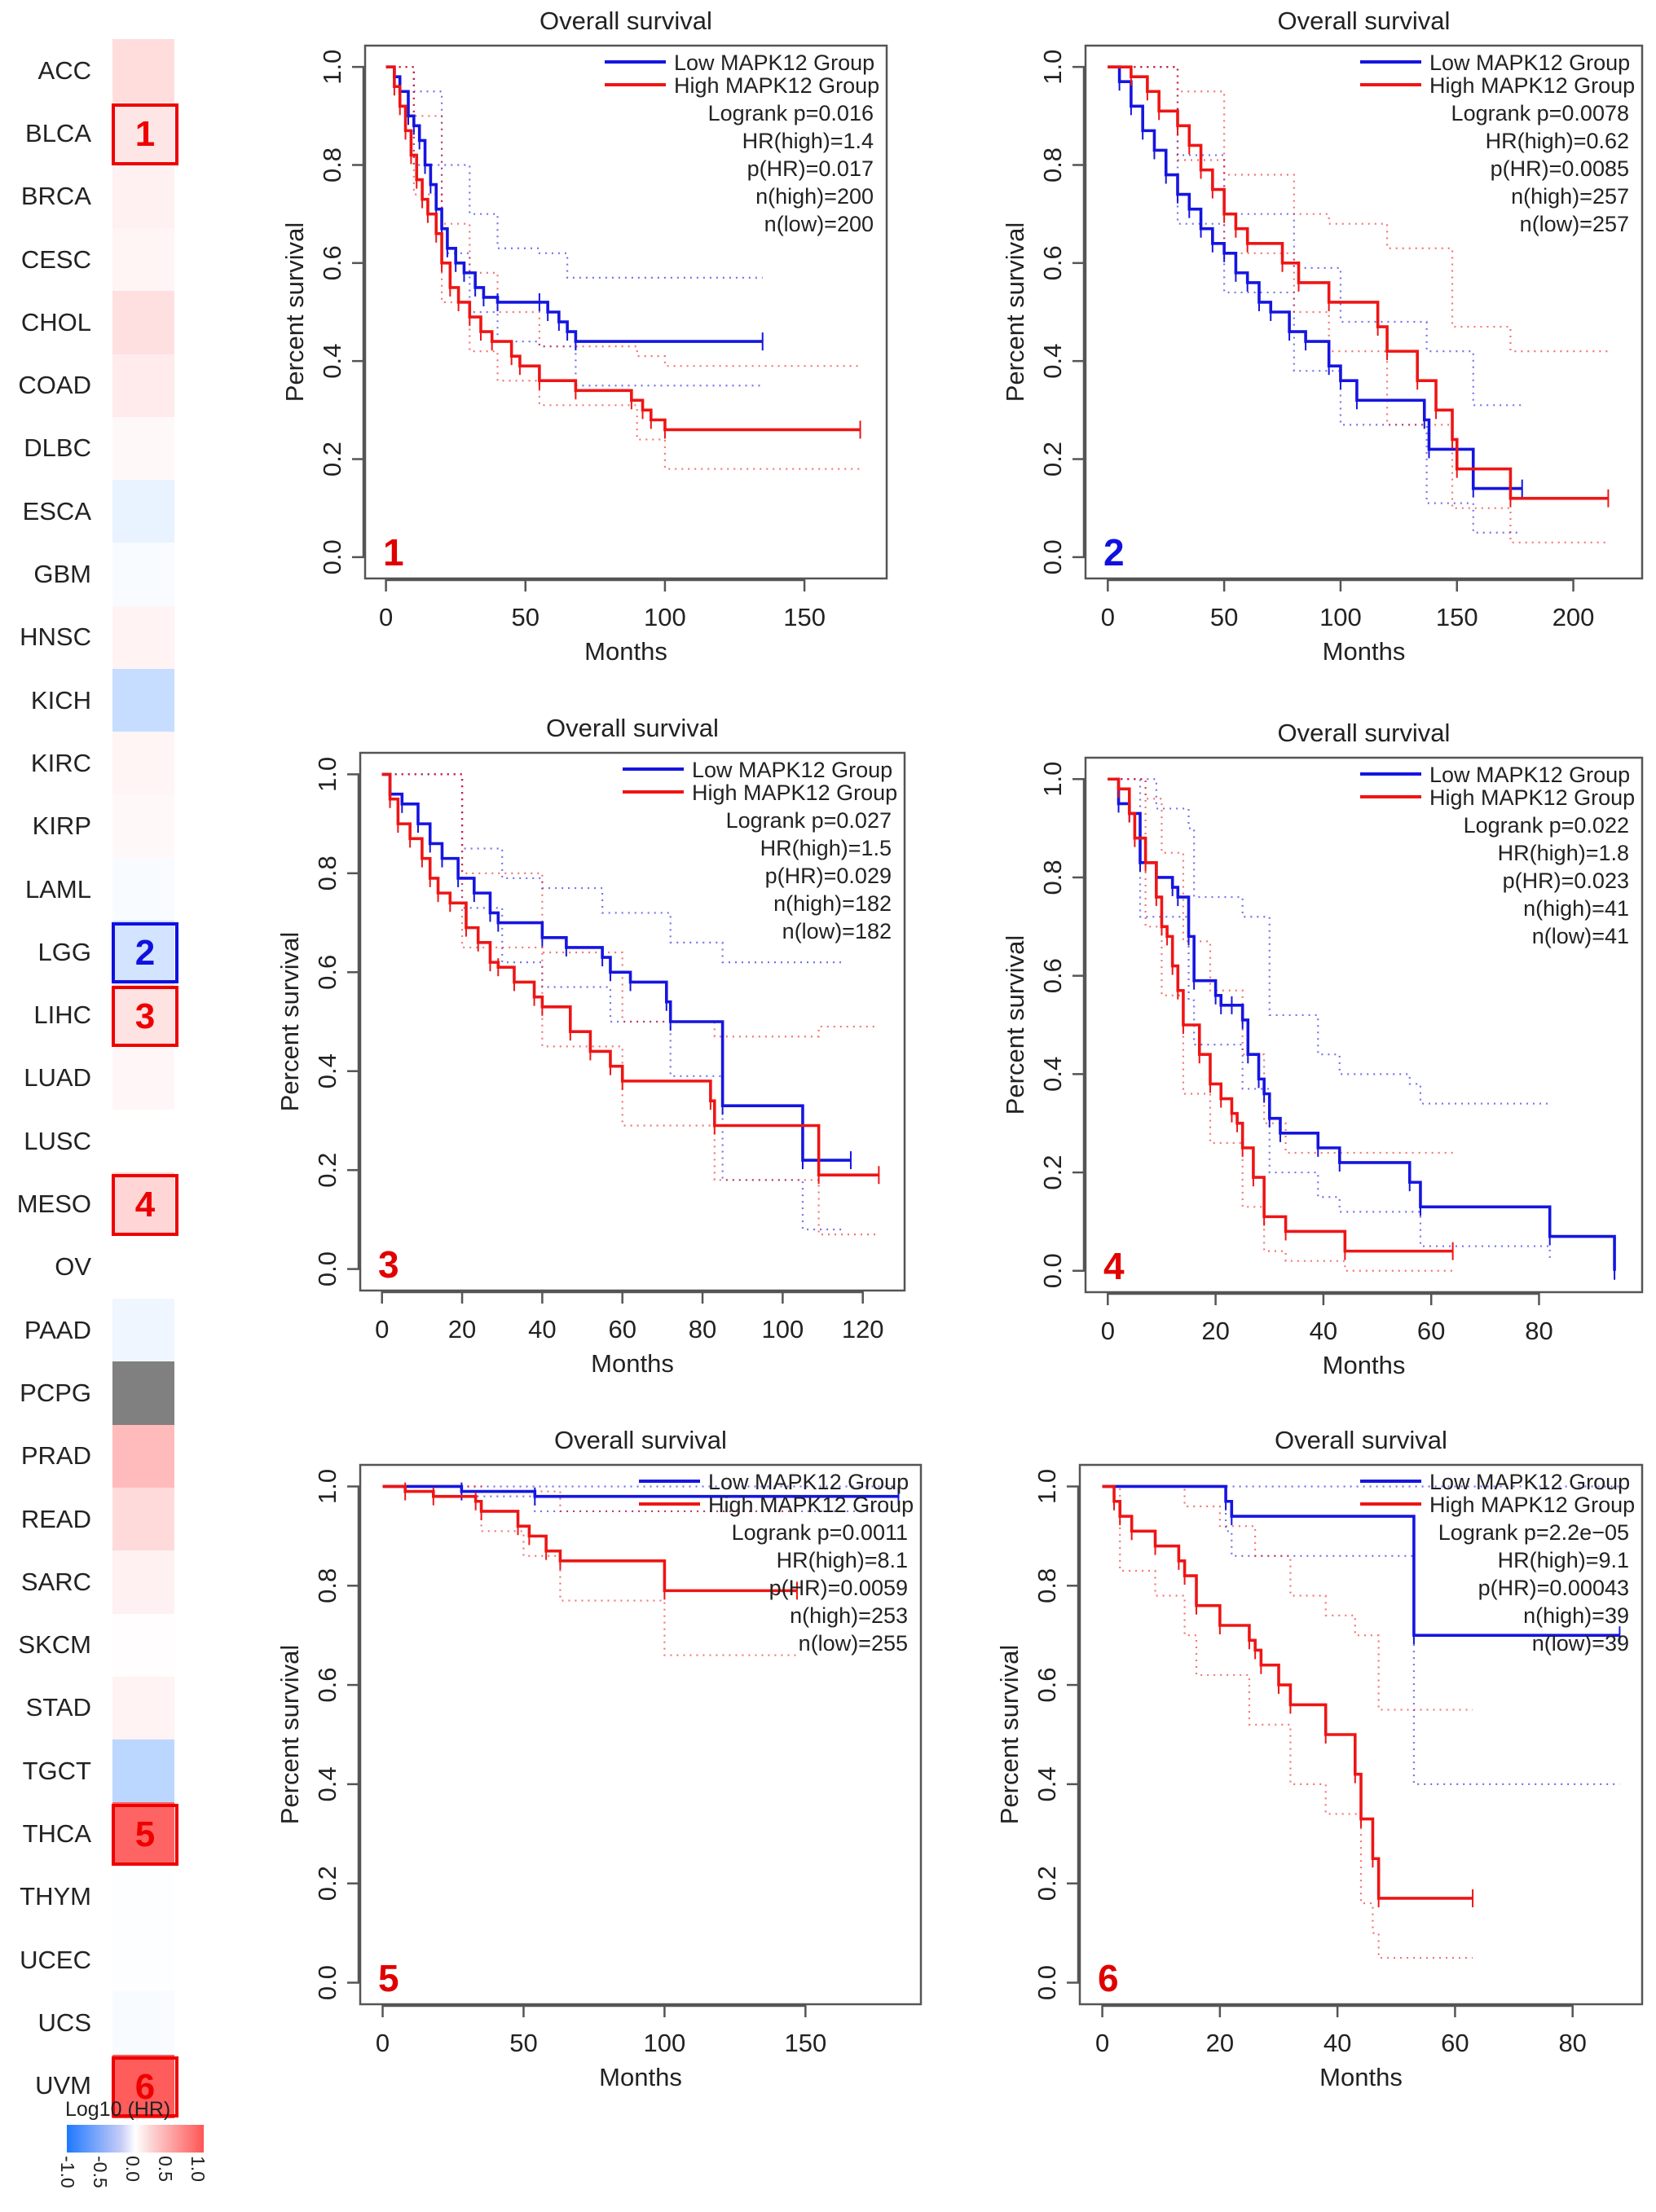  Describe the element at coordinates (1457, 617) in the screenshot. I see `x-tick-label: 150` at that location.